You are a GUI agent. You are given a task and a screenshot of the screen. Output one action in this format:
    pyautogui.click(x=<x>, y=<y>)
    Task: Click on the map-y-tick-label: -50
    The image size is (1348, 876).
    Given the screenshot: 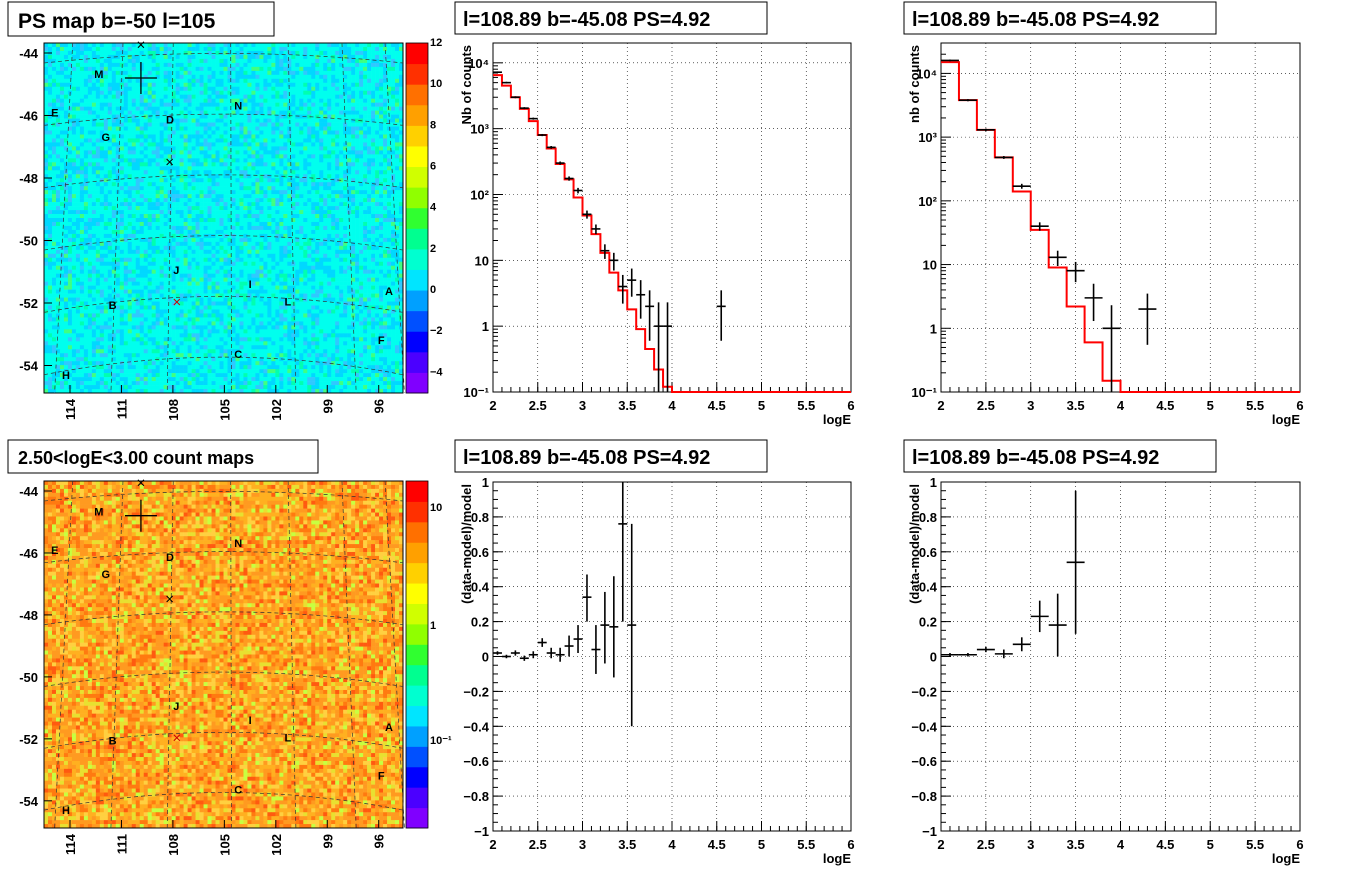 What is the action you would take?
    pyautogui.click(x=28, y=677)
    